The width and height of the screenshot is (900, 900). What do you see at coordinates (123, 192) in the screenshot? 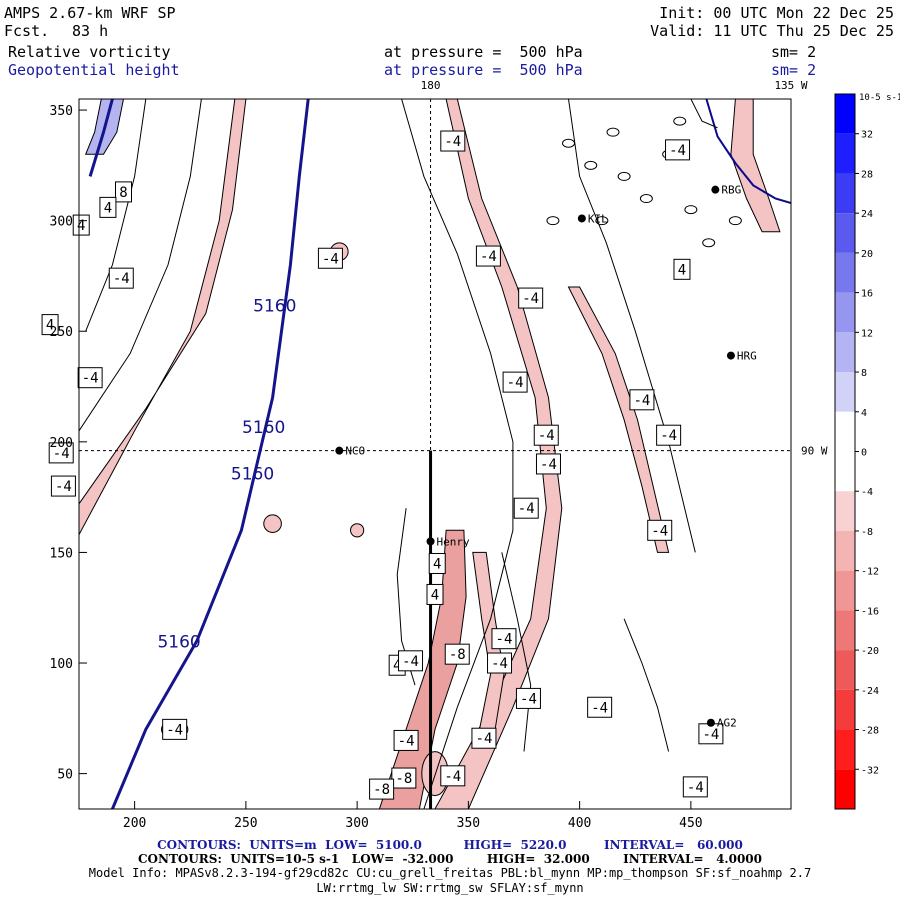
I see `contour-label: 8` at bounding box center [123, 192].